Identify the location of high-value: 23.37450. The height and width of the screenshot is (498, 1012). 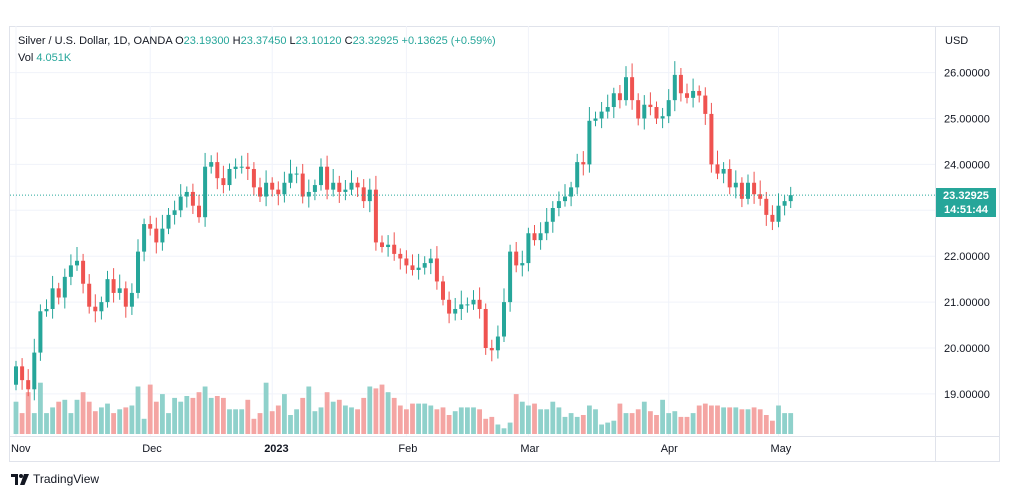
(263, 41).